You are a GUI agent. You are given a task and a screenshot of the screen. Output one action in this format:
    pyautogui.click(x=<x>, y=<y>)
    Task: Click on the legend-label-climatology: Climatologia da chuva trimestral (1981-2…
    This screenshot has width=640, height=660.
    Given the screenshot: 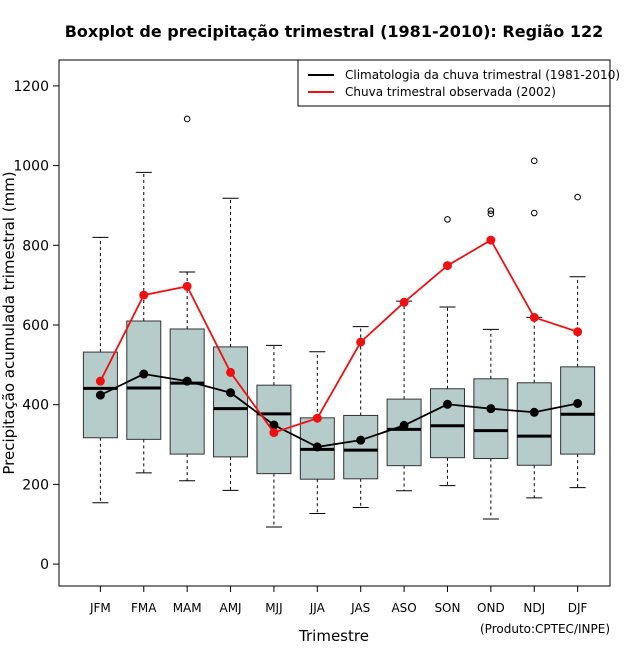 What is the action you would take?
    pyautogui.click(x=482, y=75)
    